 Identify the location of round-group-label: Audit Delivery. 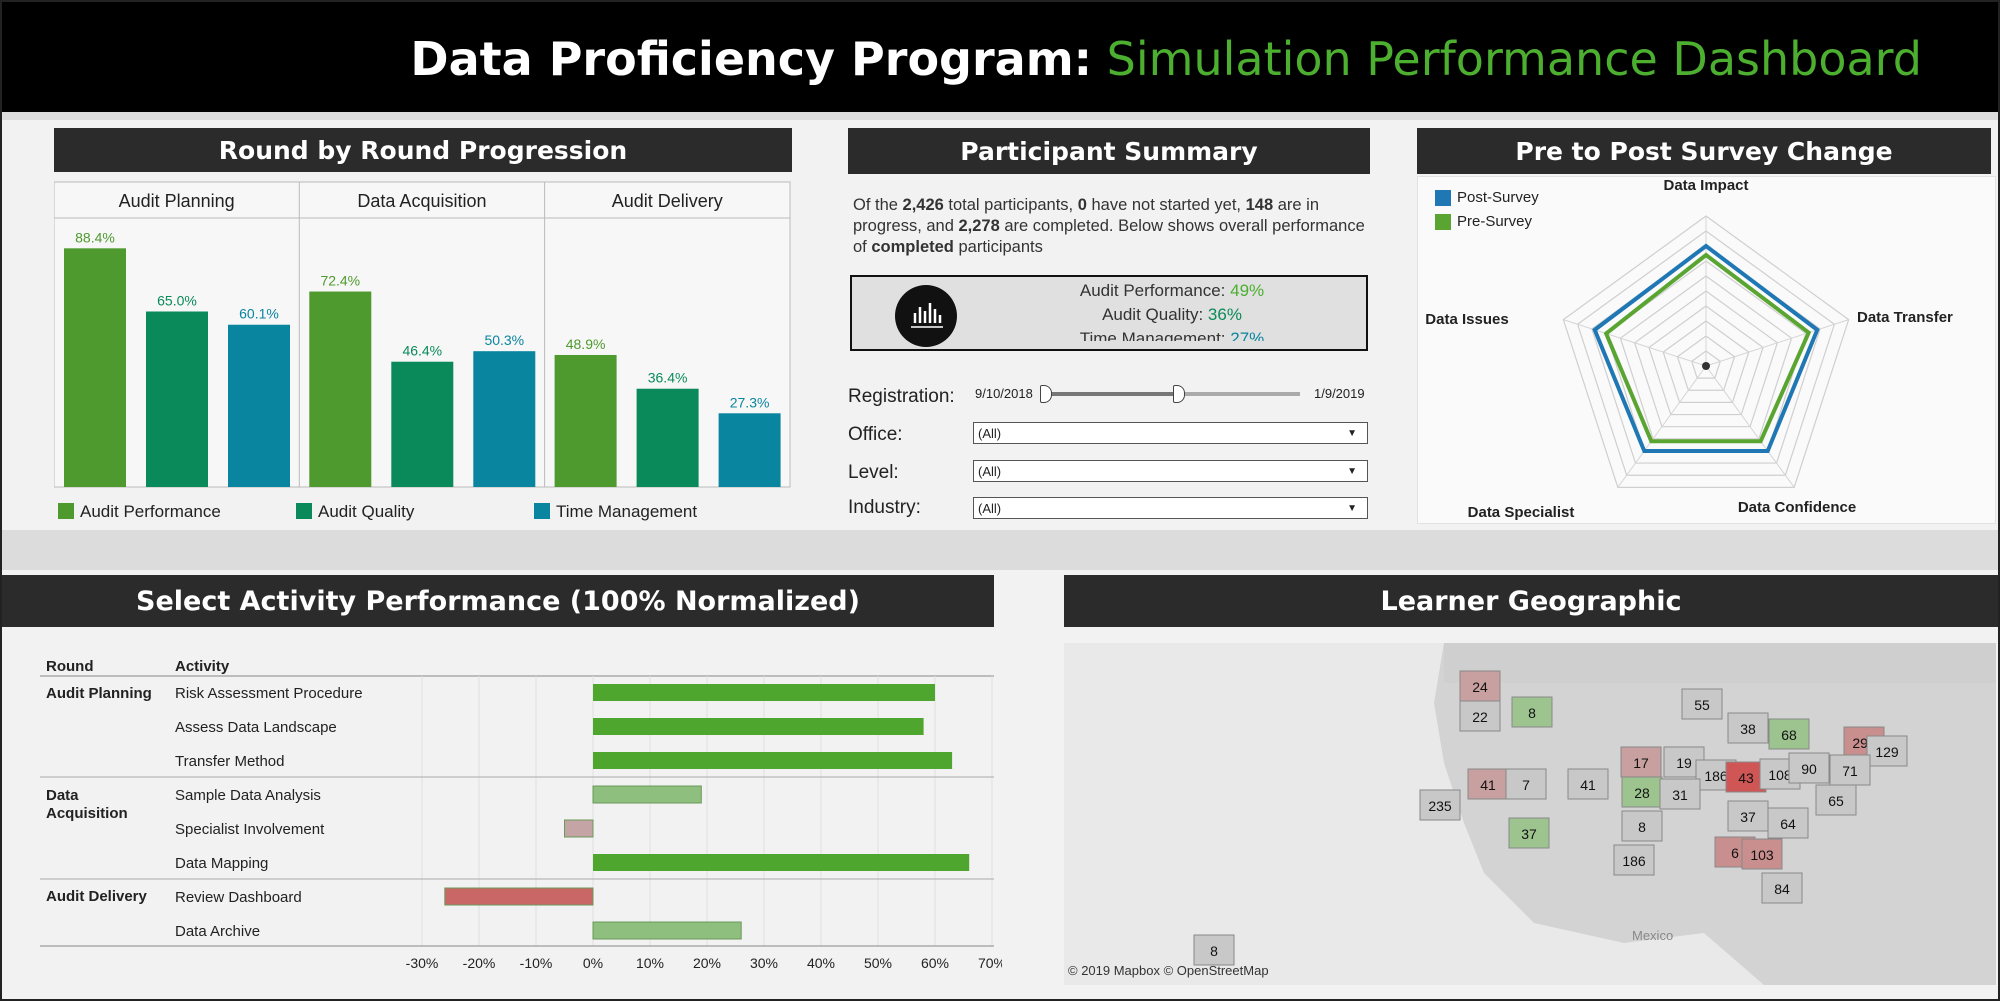
(667, 201).